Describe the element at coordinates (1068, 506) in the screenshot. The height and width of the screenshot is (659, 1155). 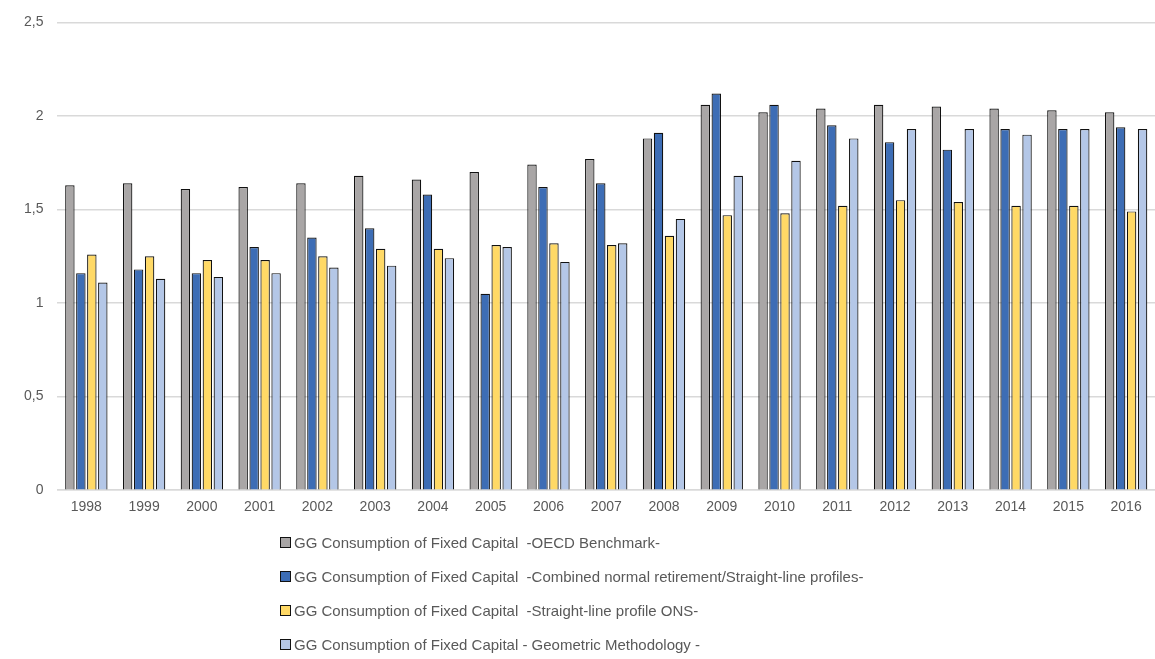
I see `x-tick-label: 2015` at that location.